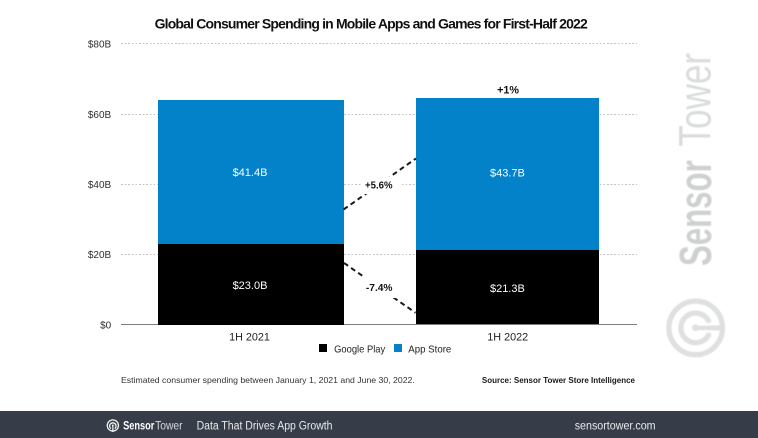  I want to click on svg-text: $20B, so click(100, 255).